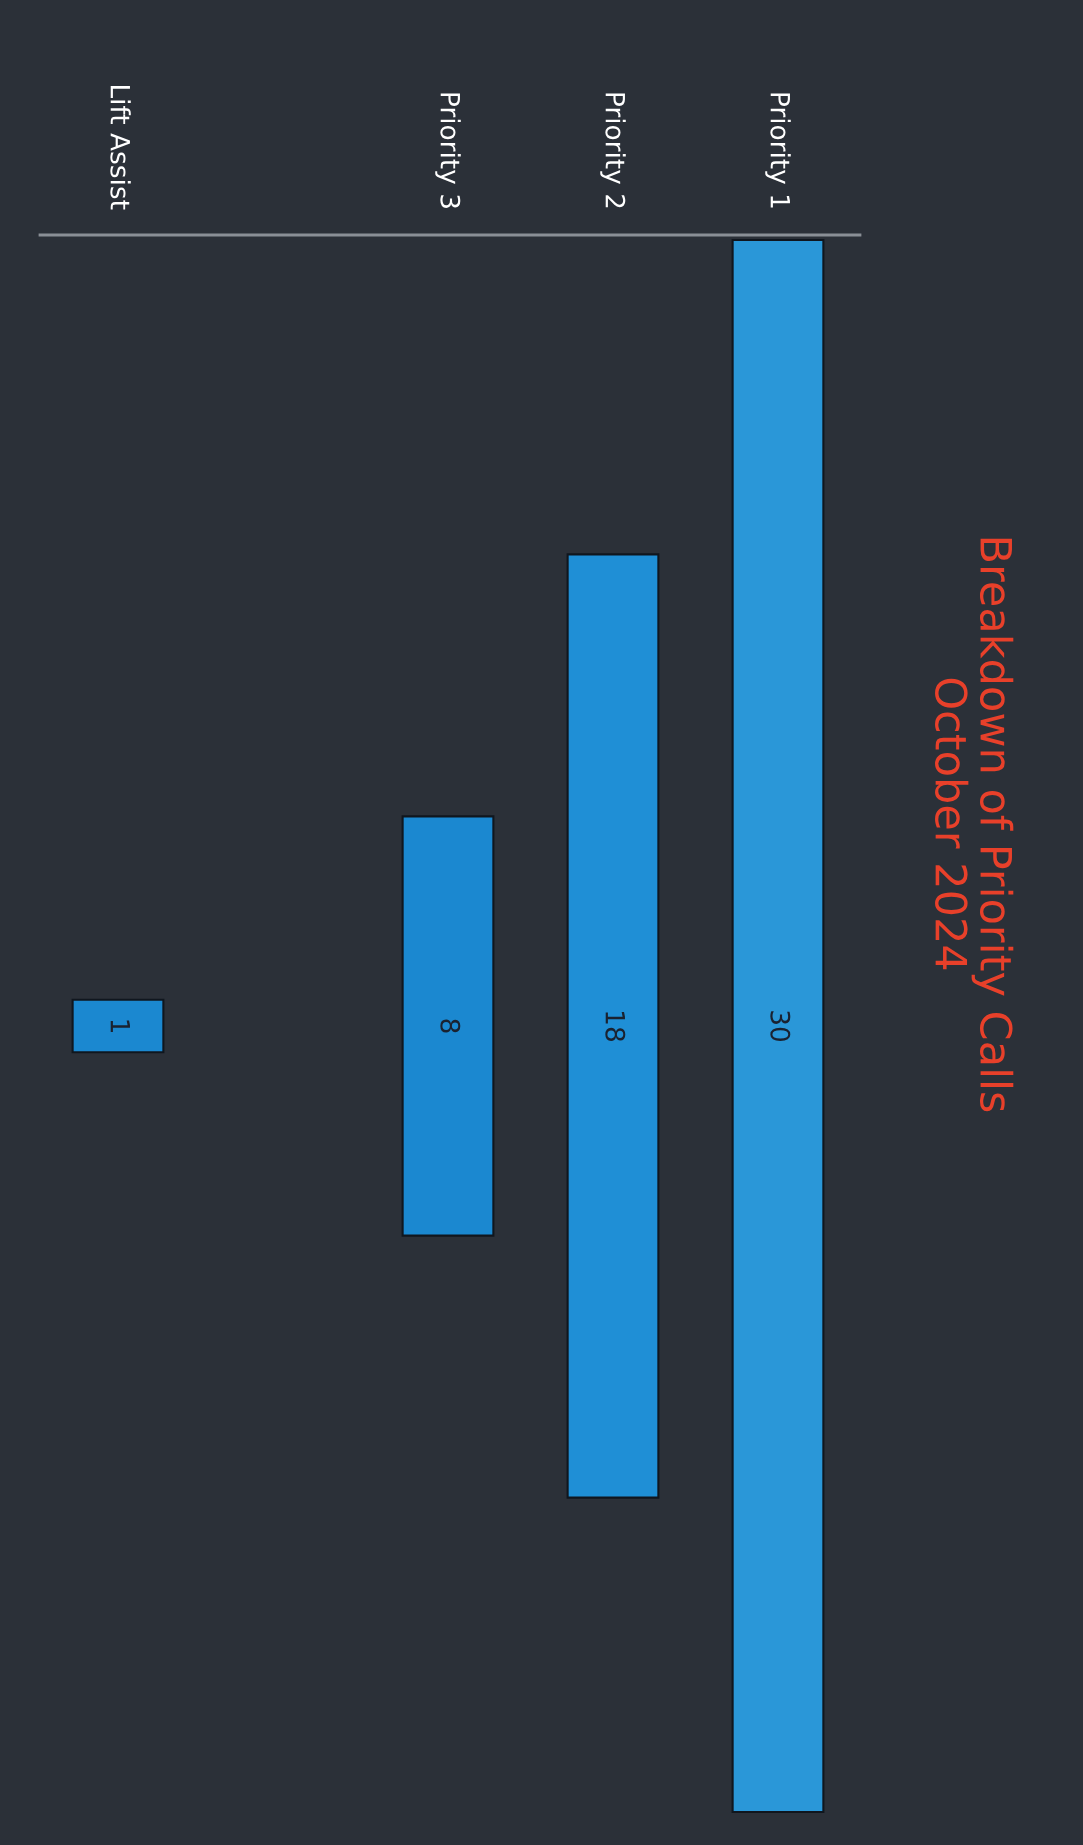 This screenshot has height=1845, width=1083. I want to click on category-label: Priority 2, so click(613, 150).